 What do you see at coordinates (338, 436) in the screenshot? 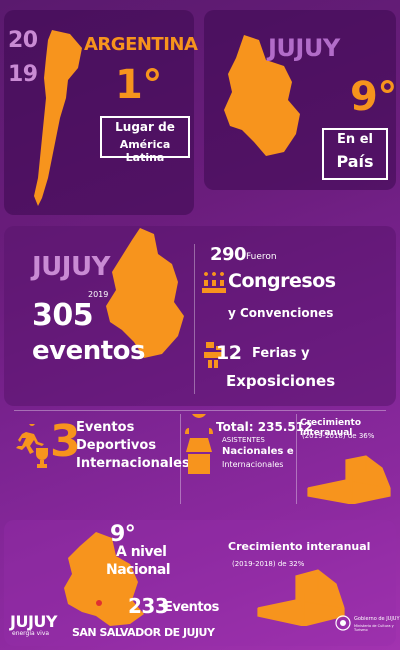
I see `growth-sub-1: (2019-2018) de 36%` at bounding box center [338, 436].